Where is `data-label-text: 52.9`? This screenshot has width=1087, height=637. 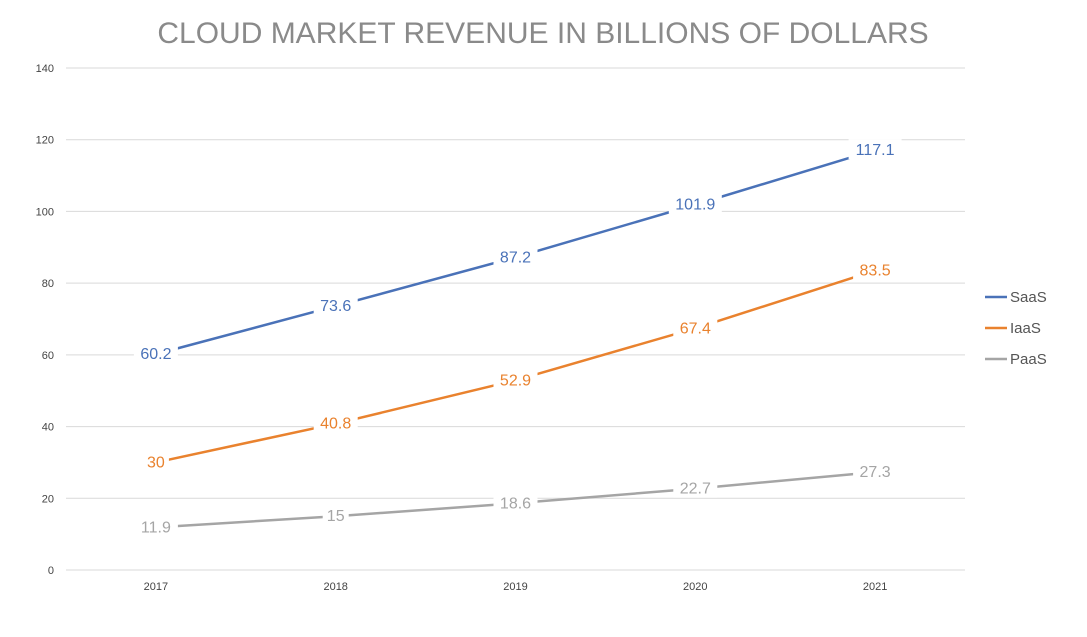 data-label-text: 52.9 is located at coordinates (515, 380).